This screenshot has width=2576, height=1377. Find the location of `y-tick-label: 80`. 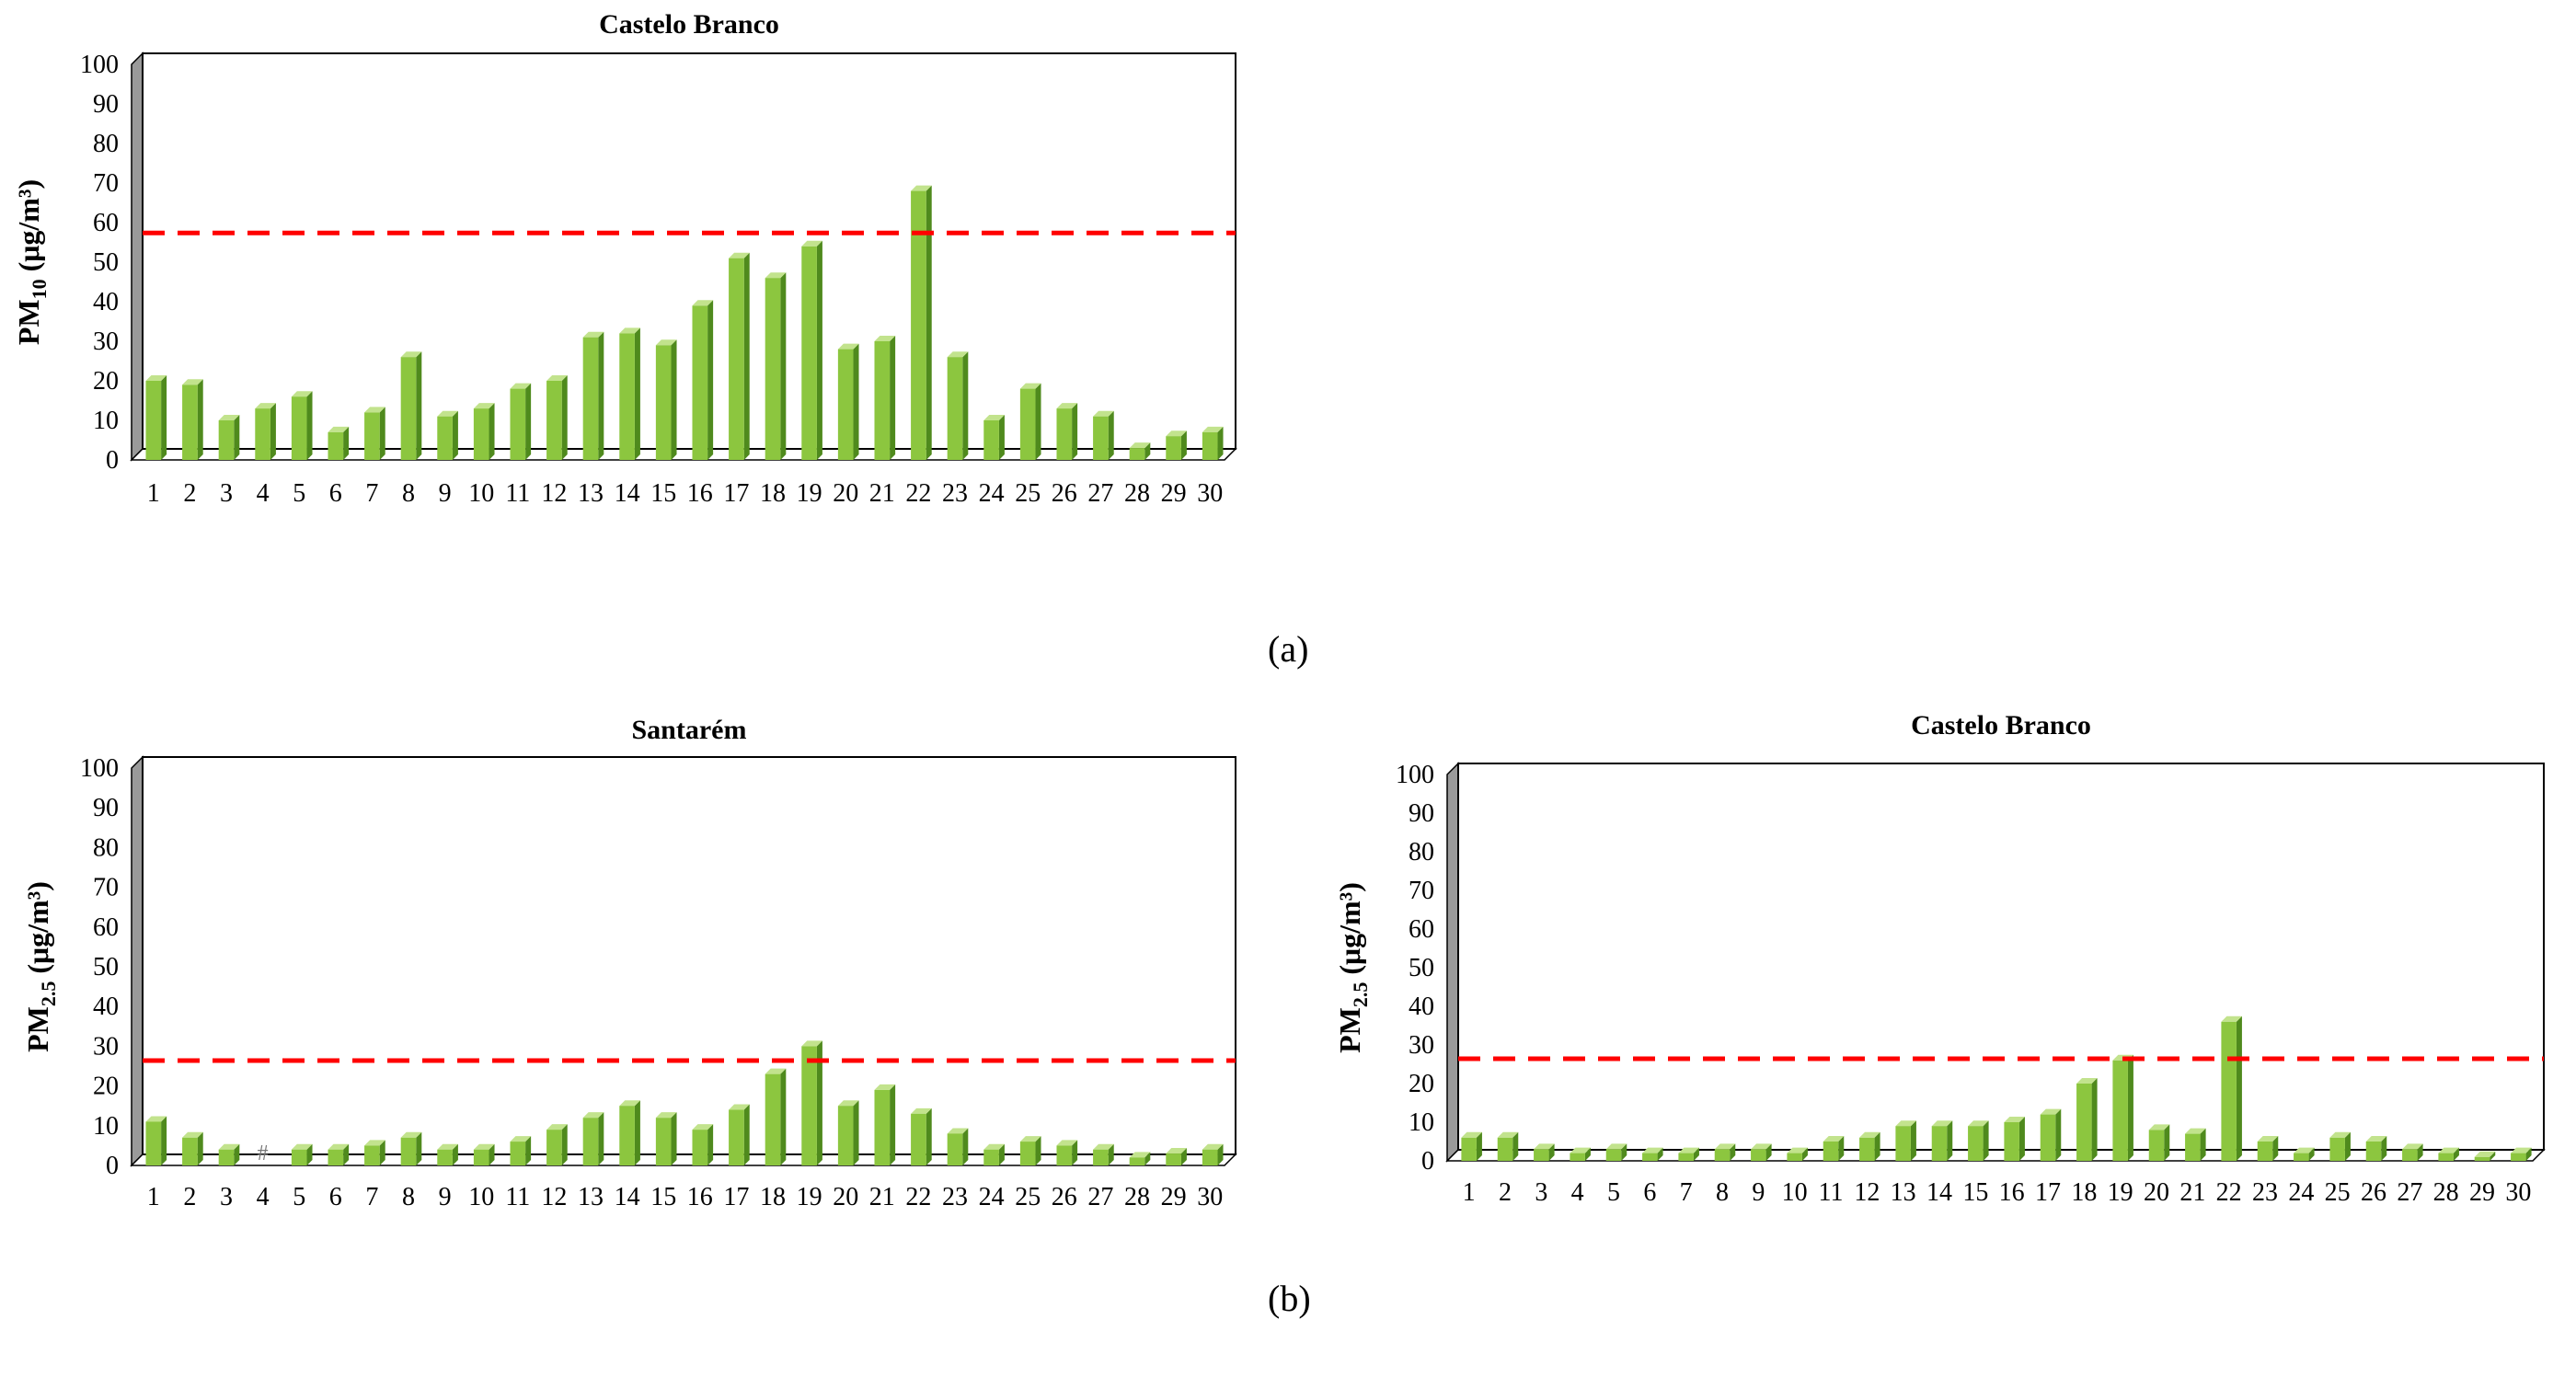

y-tick-label: 80 is located at coordinates (1421, 852).